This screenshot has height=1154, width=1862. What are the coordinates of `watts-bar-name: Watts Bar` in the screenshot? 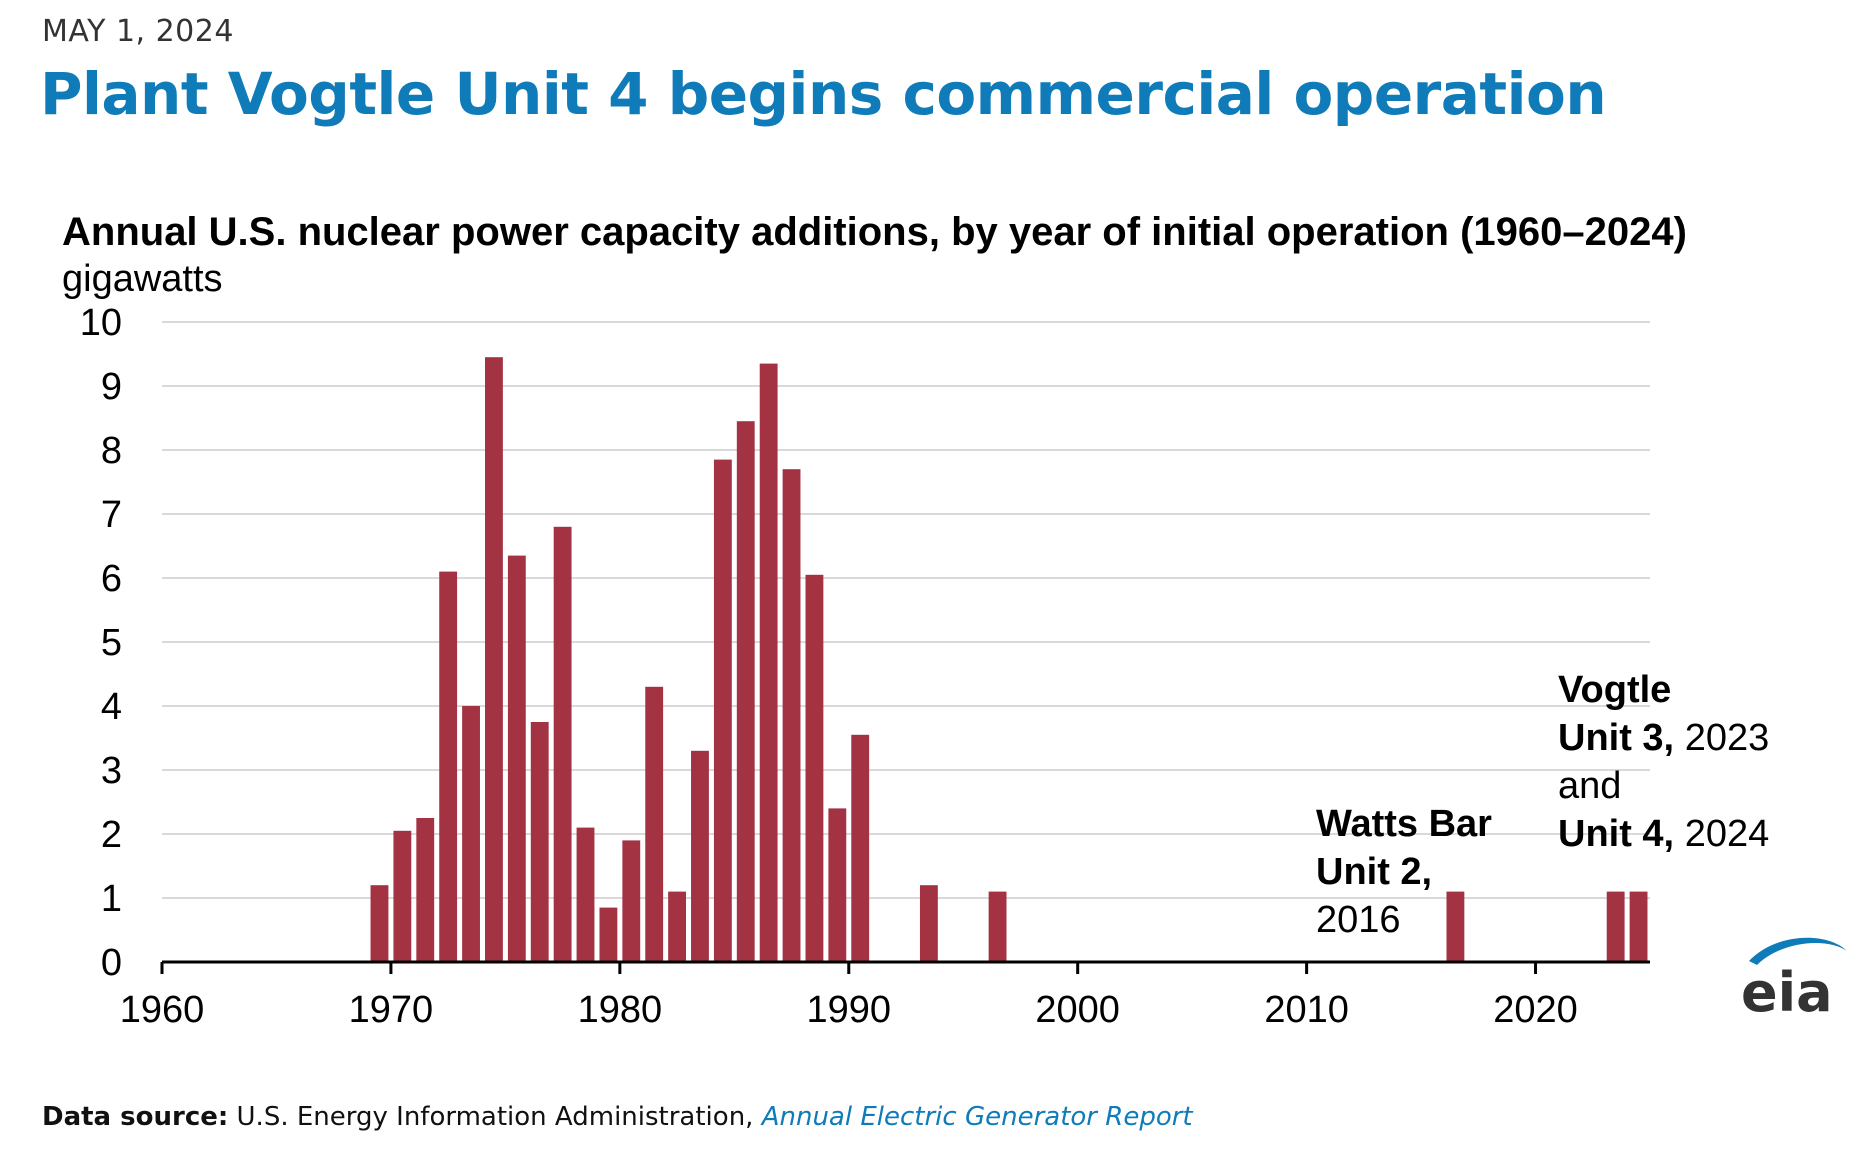 It's located at (1404, 824).